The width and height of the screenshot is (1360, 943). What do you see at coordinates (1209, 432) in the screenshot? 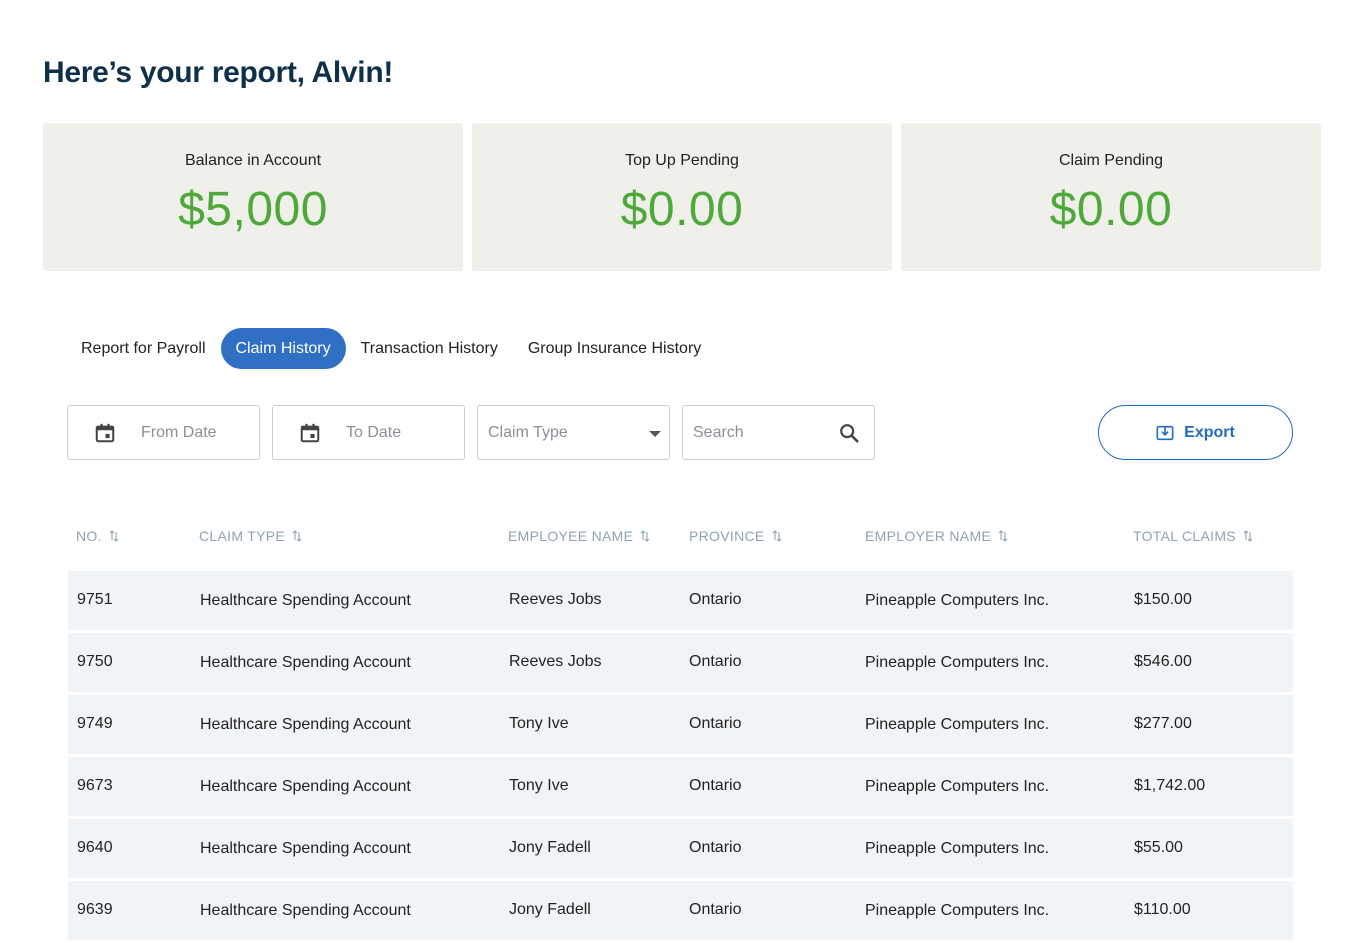
I see `export-label: Export` at bounding box center [1209, 432].